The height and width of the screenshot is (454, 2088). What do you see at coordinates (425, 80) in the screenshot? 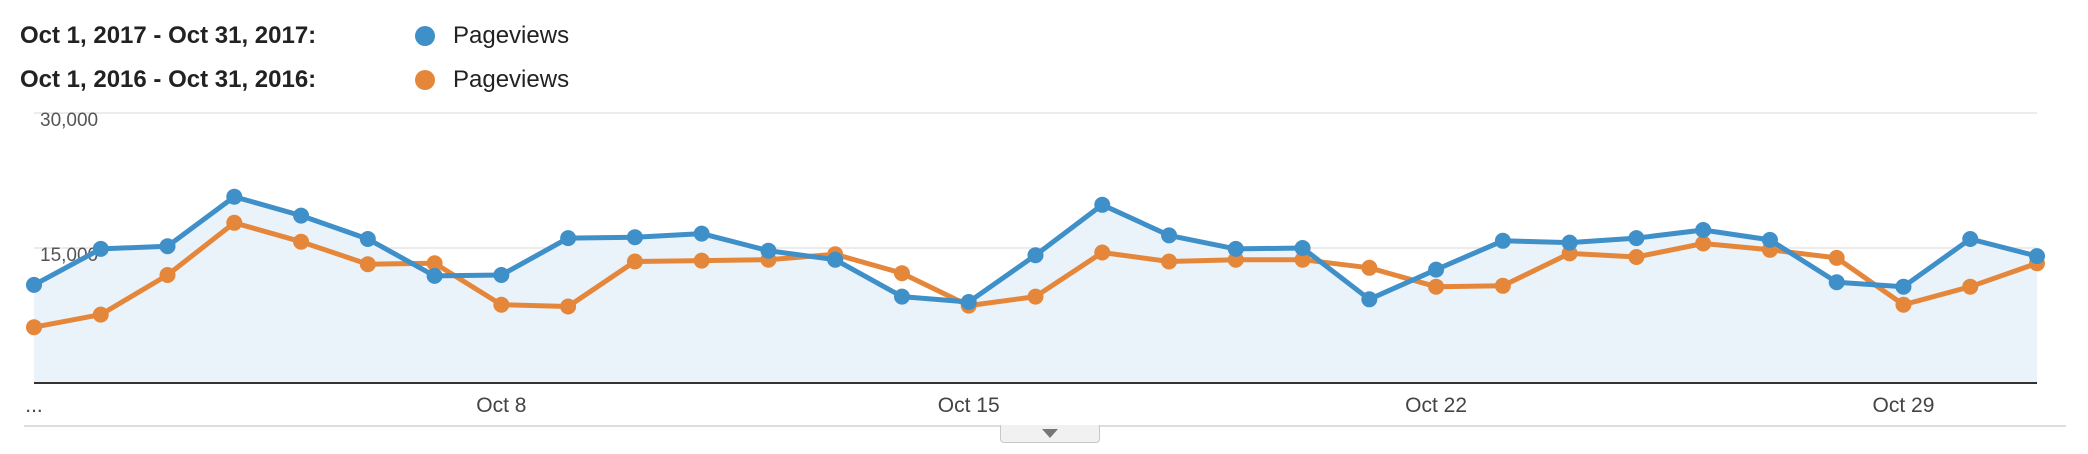
I see `legend-dot-2016` at bounding box center [425, 80].